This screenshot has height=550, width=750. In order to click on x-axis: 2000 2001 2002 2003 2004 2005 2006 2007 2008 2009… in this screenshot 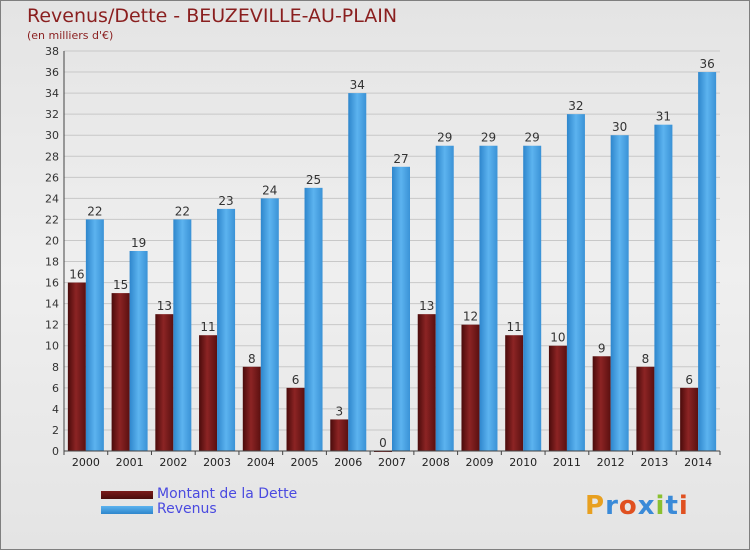, I will do `click(392, 459)`.